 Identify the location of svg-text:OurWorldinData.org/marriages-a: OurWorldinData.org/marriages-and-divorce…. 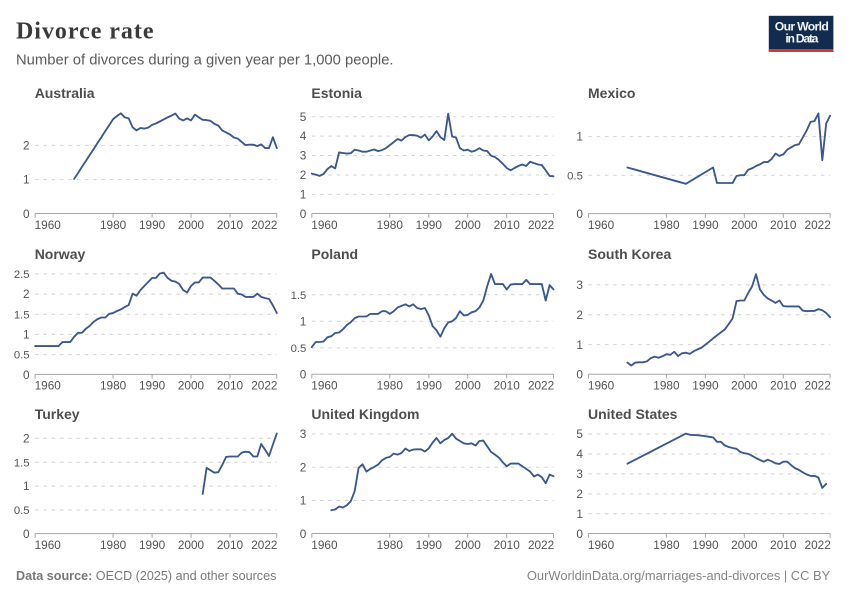
(679, 575).